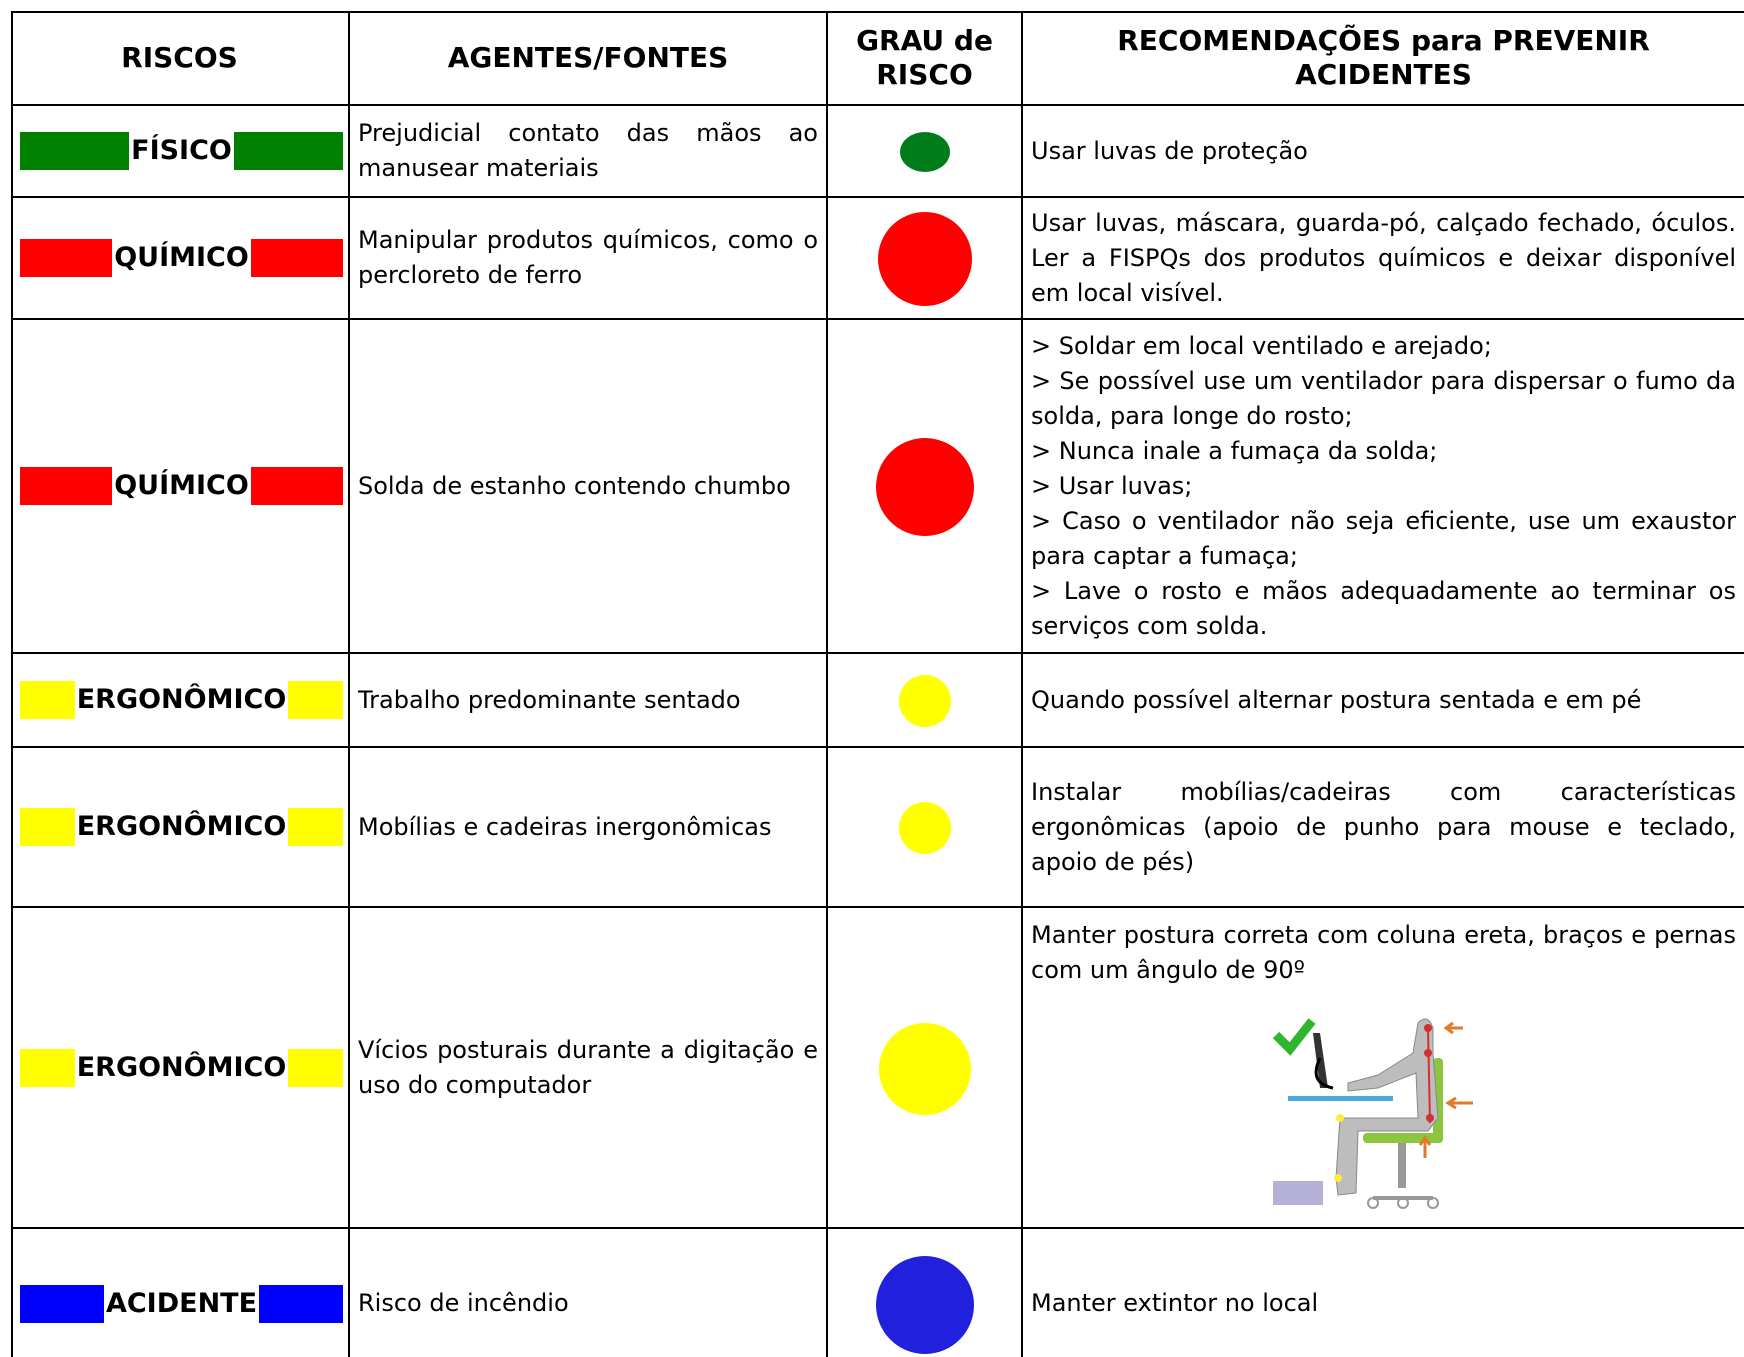 The width and height of the screenshot is (1744, 1357). What do you see at coordinates (1261, 345) in the screenshot?
I see `recommendation-text: > Soldar em local ventilado e arejado;` at bounding box center [1261, 345].